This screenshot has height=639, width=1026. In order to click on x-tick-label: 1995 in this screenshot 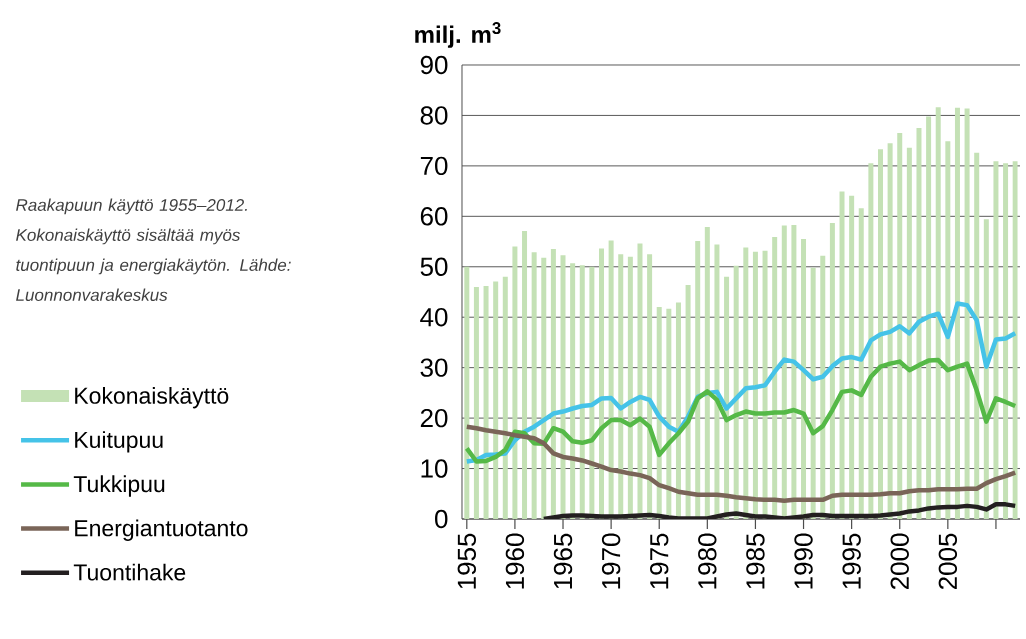, I will do `click(851, 561)`.